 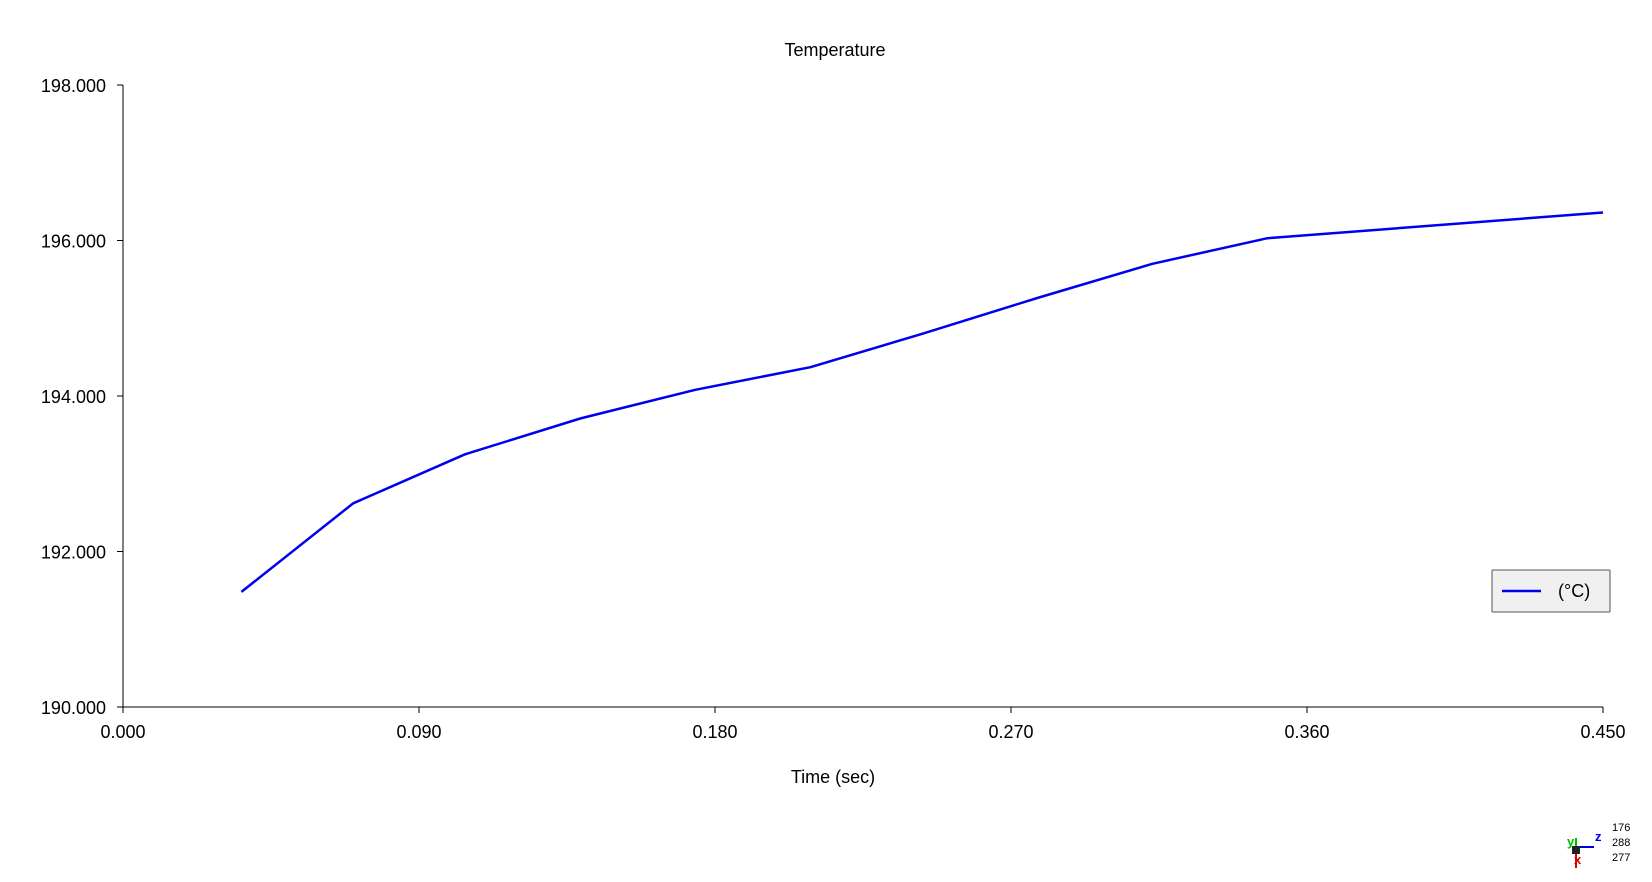 What do you see at coordinates (1602, 732) in the screenshot?
I see `x-tick-label: 0.450` at bounding box center [1602, 732].